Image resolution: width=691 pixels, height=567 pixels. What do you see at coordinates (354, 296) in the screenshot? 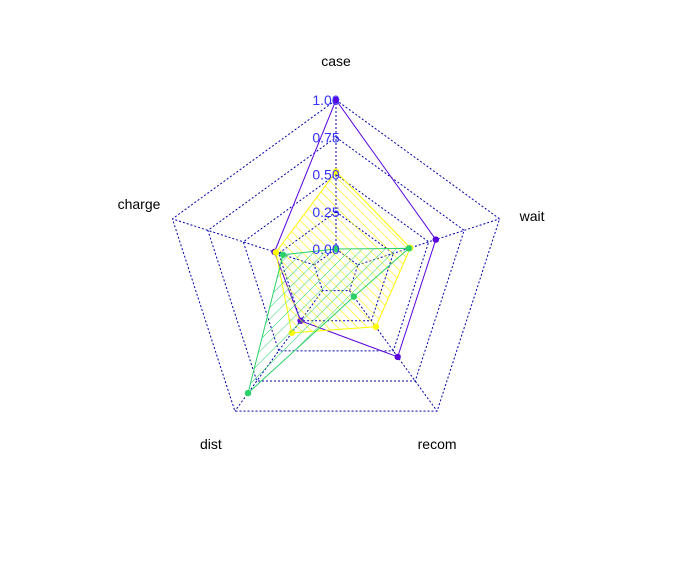
I see `series-2-point-recom` at bounding box center [354, 296].